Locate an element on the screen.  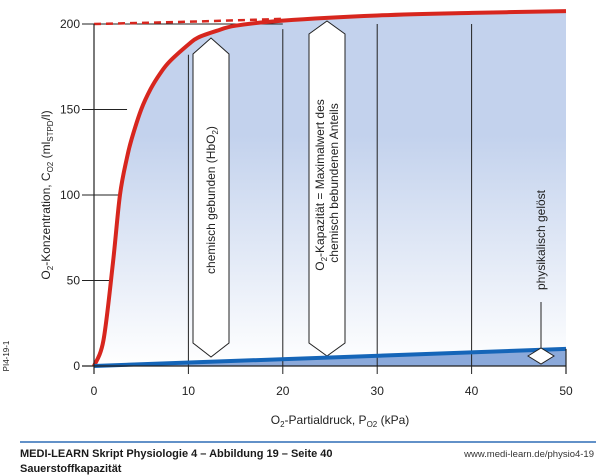
annotation-capacity-line1: O2-Kapazität = Maximalwert des is located at coordinates (321, 185).